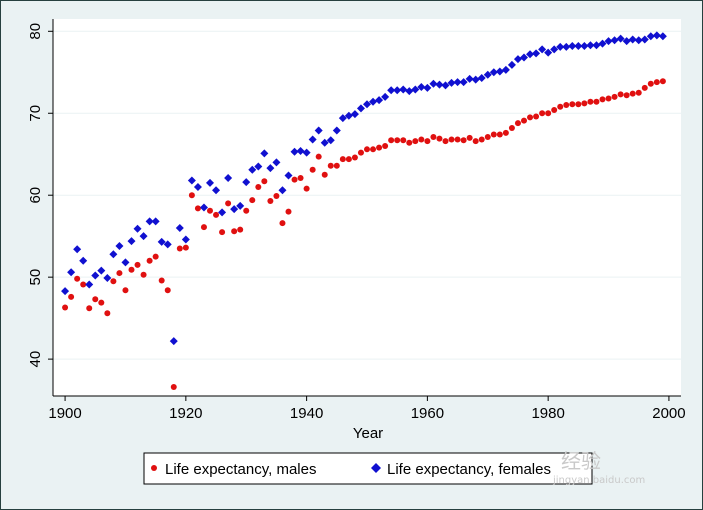 Image resolution: width=703 pixels, height=510 pixels. Describe the element at coordinates (638, 40) in the screenshot. I see `point-females-1995` at that location.